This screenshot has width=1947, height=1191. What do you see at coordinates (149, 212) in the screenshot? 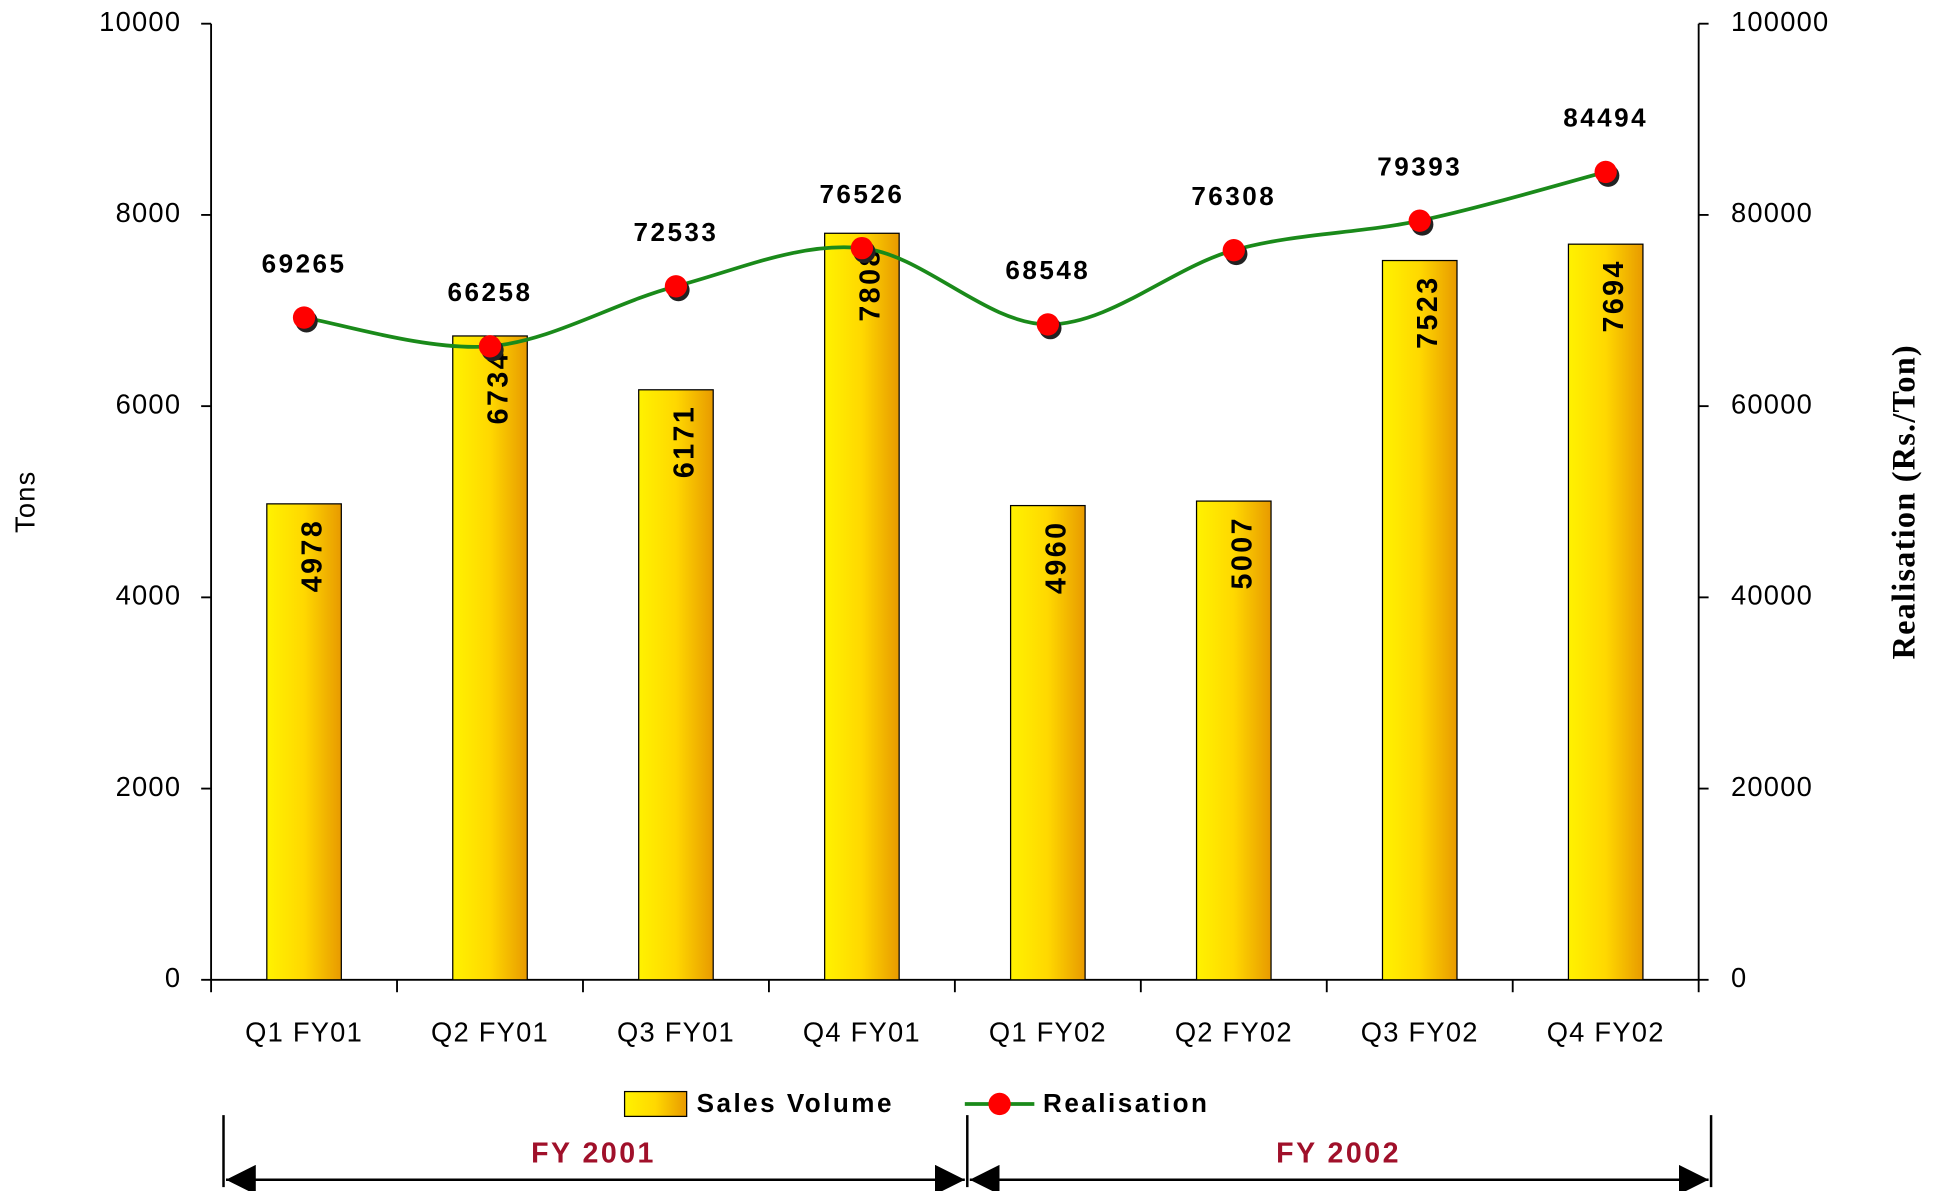
I see `y-tick-label: 8000` at bounding box center [149, 212].